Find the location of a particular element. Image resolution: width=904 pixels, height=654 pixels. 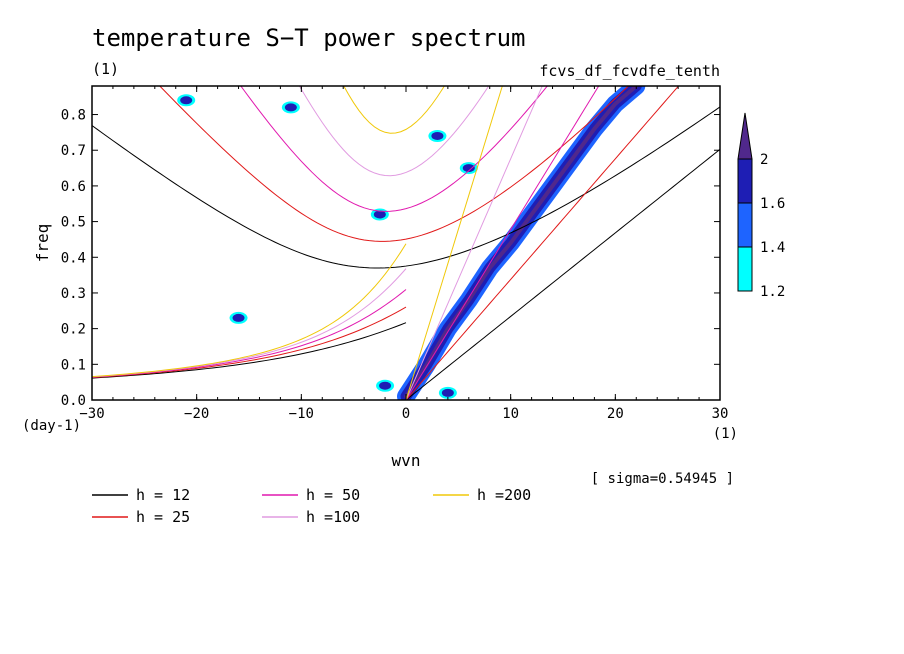

x-tick-label: 0 is located at coordinates (406, 414).